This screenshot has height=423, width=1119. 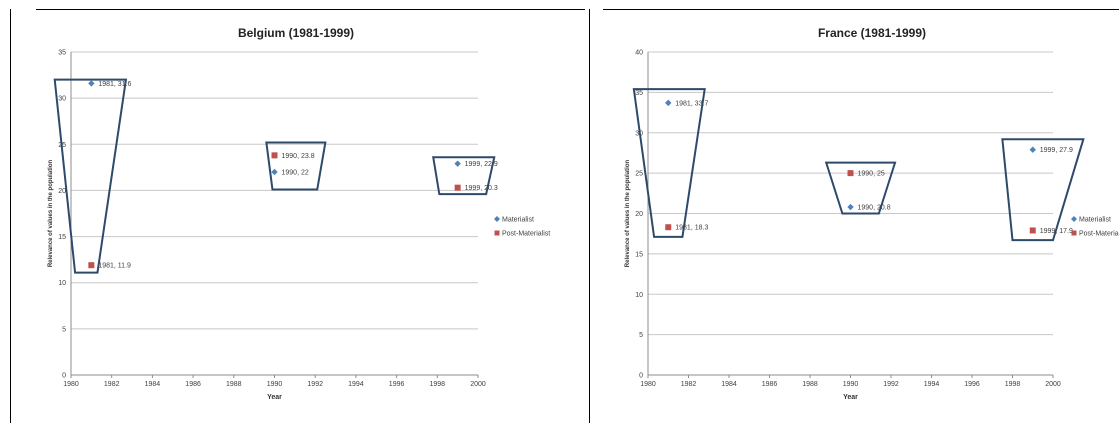 What do you see at coordinates (1056, 150) in the screenshot?
I see `data-label: 1999, 27.9` at bounding box center [1056, 150].